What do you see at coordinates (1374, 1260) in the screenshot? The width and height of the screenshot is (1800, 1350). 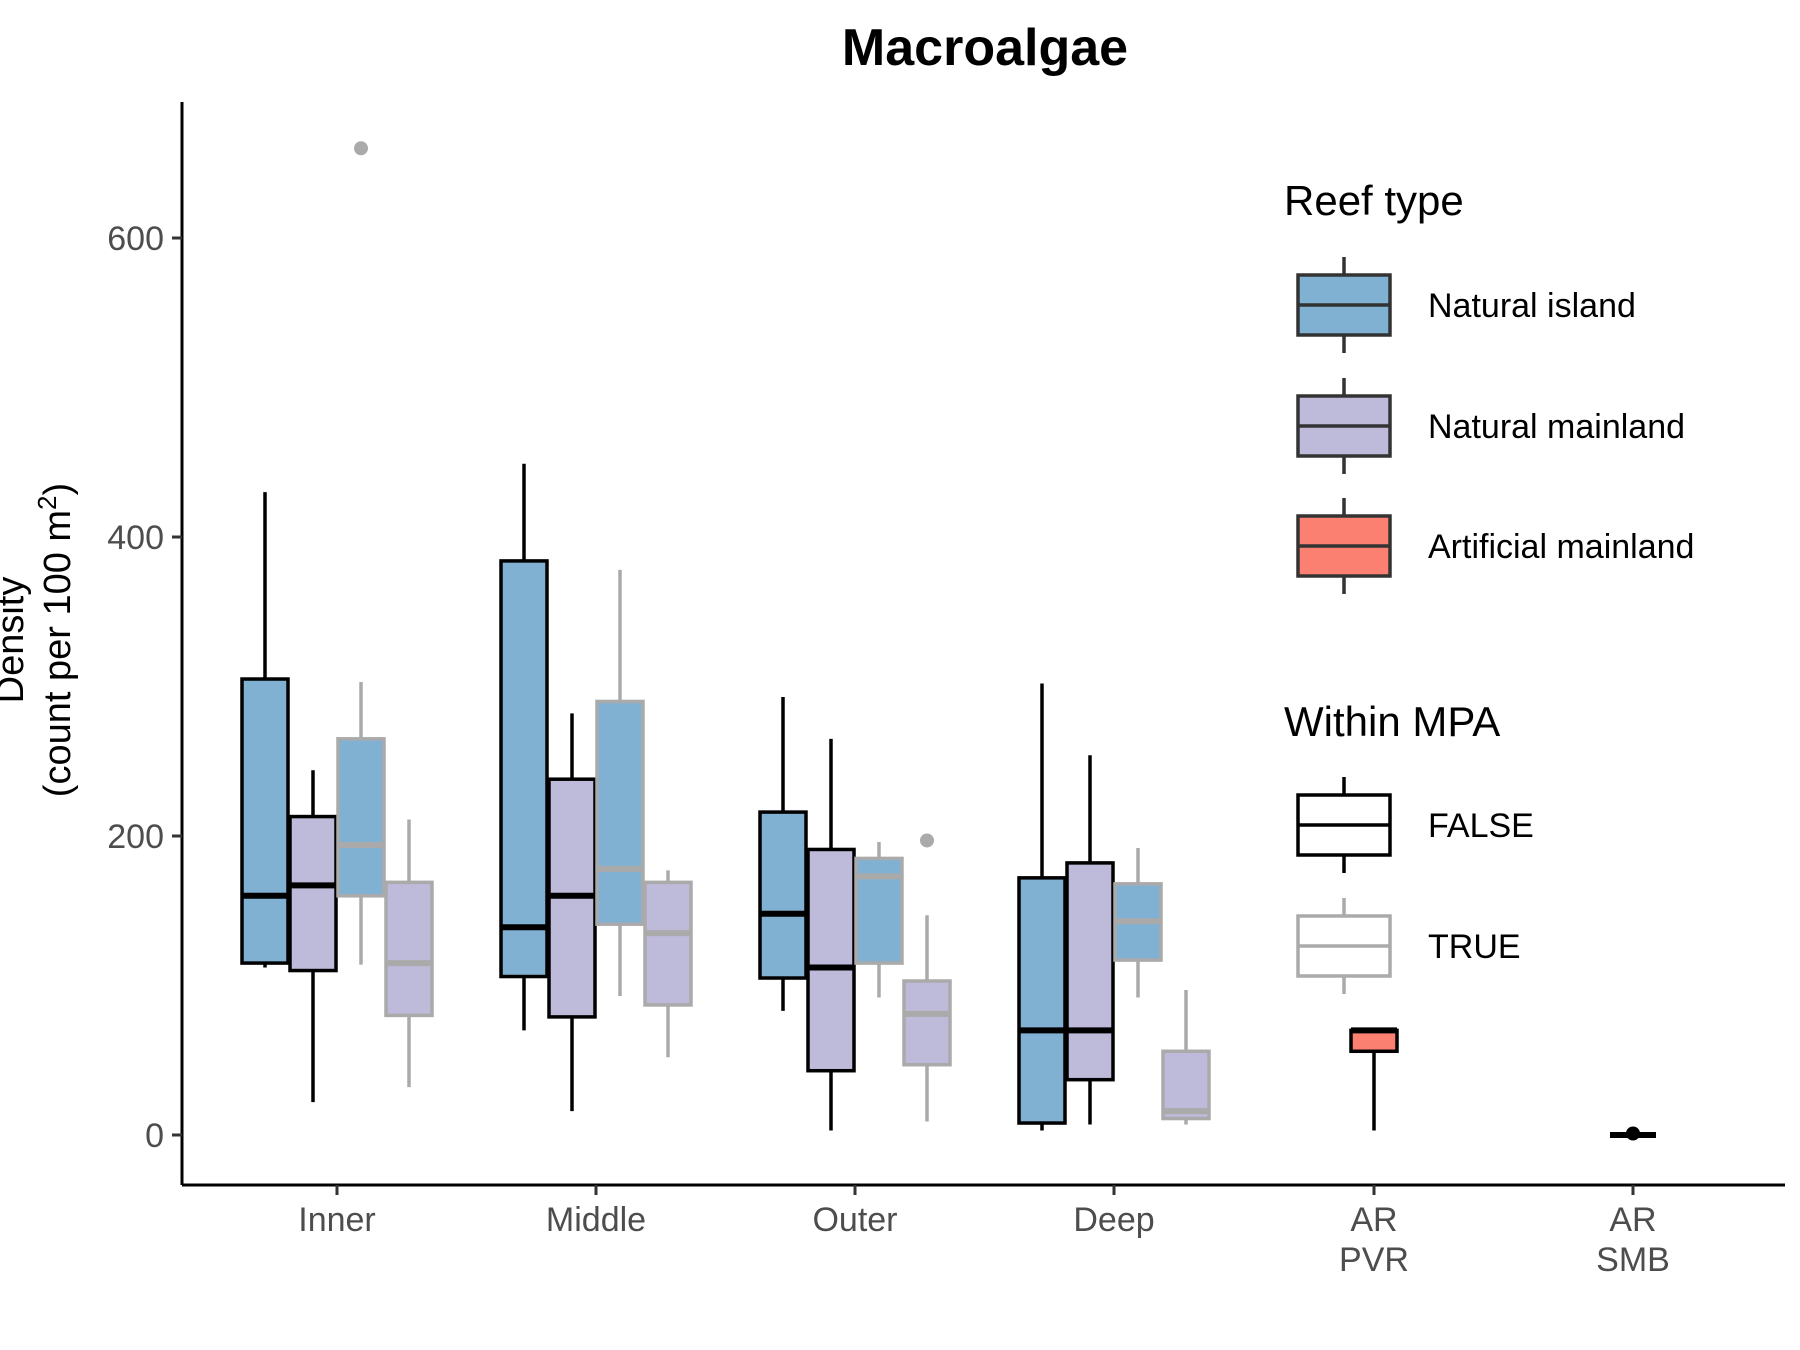 I see `x-tick-label: PVR` at bounding box center [1374, 1260].